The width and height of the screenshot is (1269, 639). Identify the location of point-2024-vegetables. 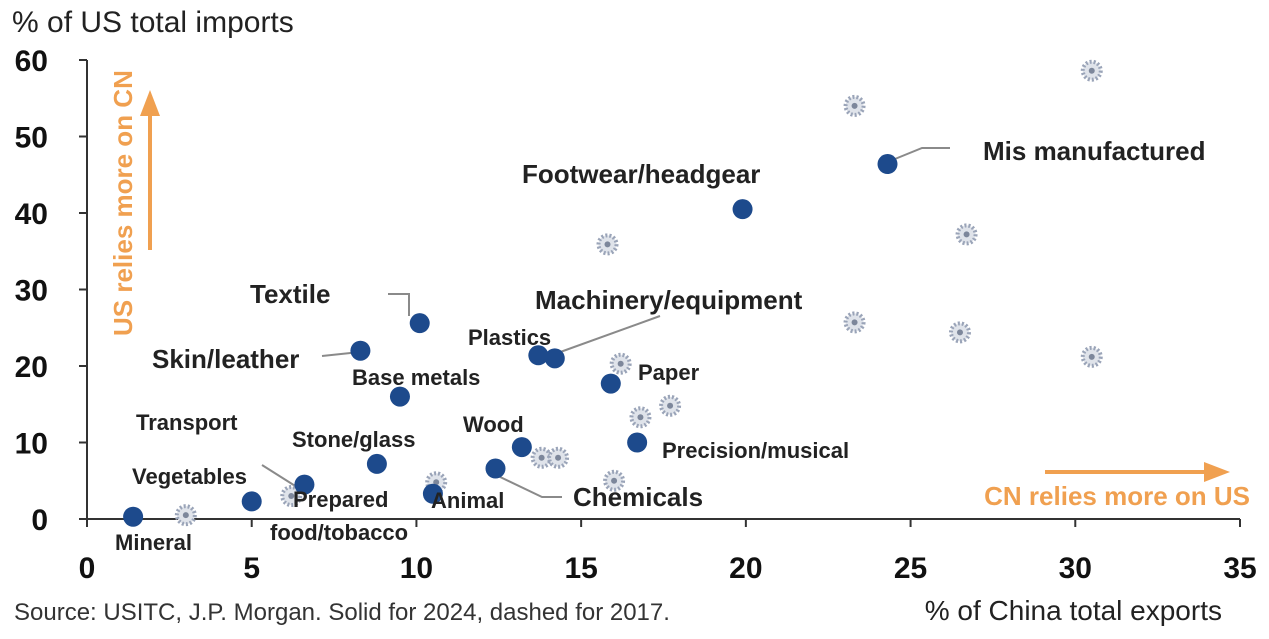
(251, 501).